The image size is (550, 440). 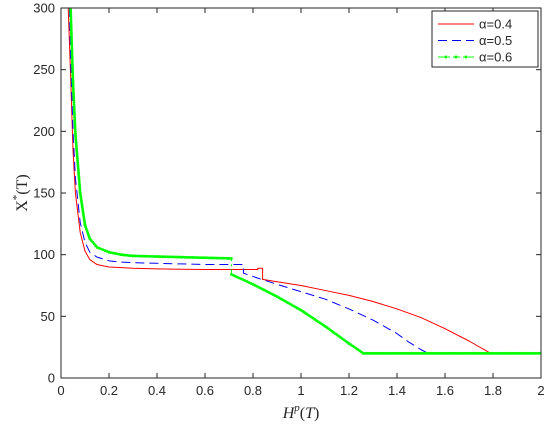 I want to click on legend: α=0.4α=0.5 α=0.6, so click(x=485, y=39).